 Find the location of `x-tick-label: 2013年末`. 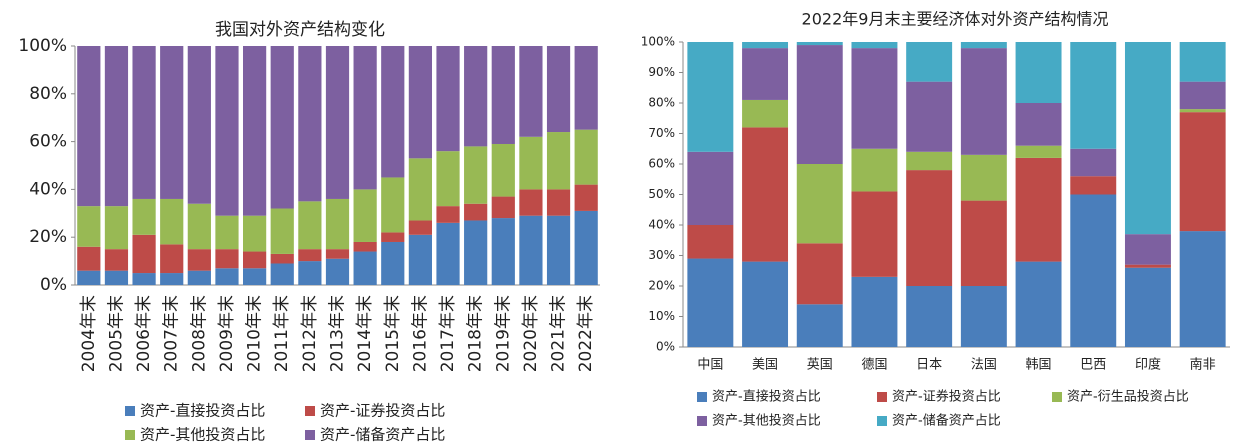

x-tick-label: 2013年末 is located at coordinates (338, 333).